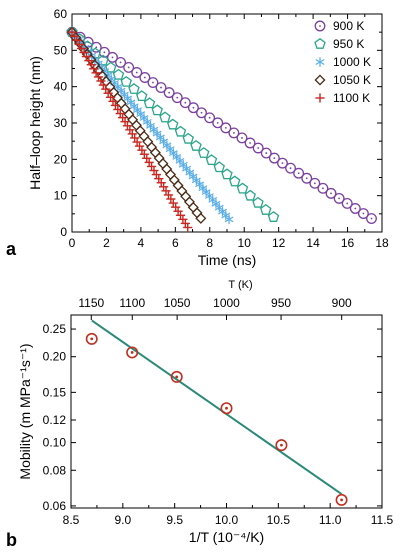 The height and width of the screenshot is (555, 406). I want to click on legend-label: 950 K, so click(348, 44).